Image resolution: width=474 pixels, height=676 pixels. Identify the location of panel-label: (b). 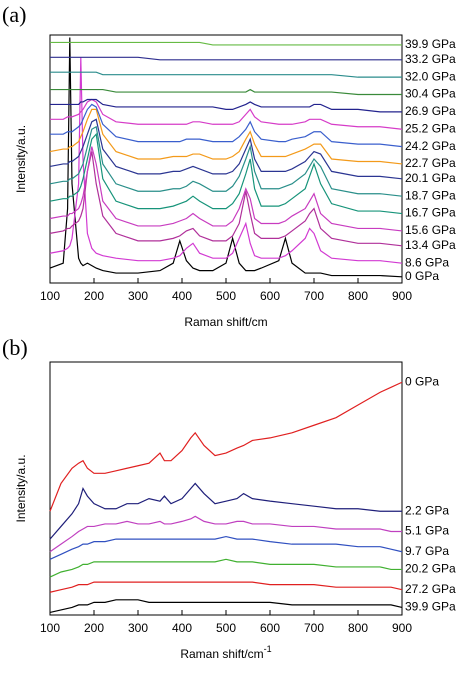
(15, 347).